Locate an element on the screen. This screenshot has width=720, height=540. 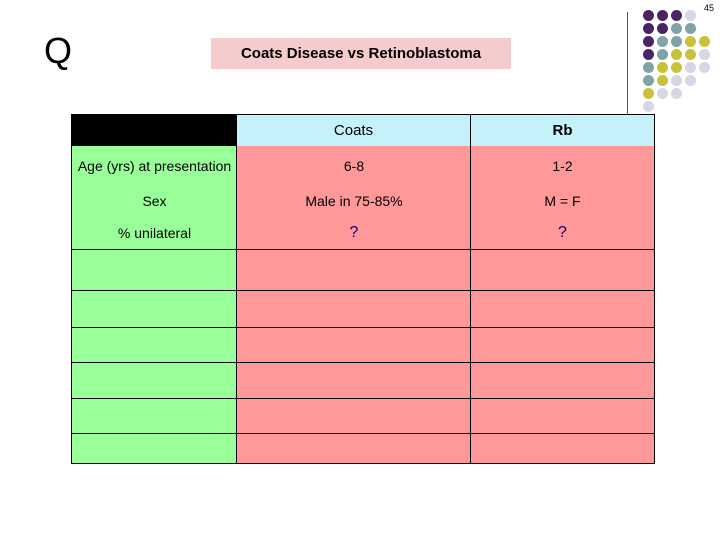
cell-rb-age: 1-2 is located at coordinates (562, 166).